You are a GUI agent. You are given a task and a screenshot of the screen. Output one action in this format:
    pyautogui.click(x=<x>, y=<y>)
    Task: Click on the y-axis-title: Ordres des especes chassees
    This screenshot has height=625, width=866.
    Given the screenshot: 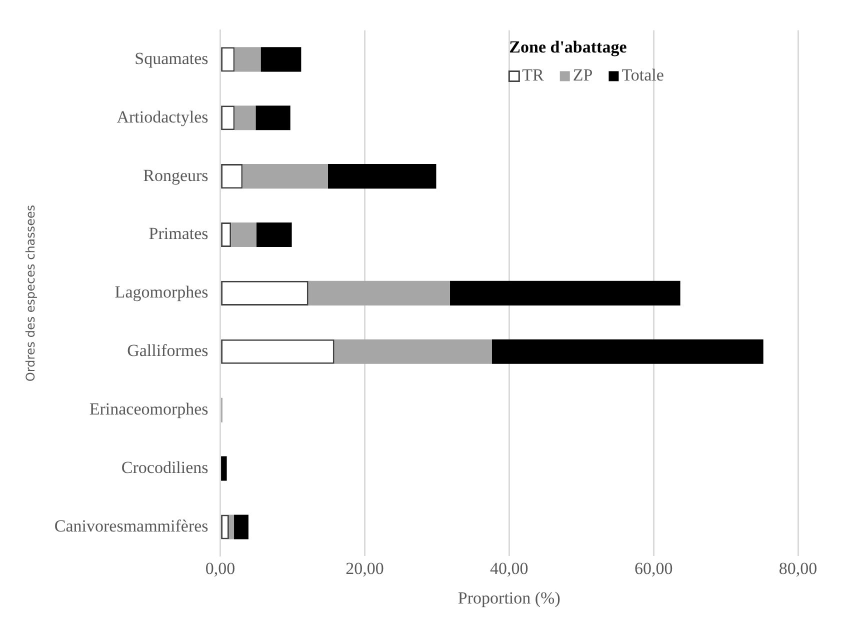 What is the action you would take?
    pyautogui.click(x=30, y=293)
    